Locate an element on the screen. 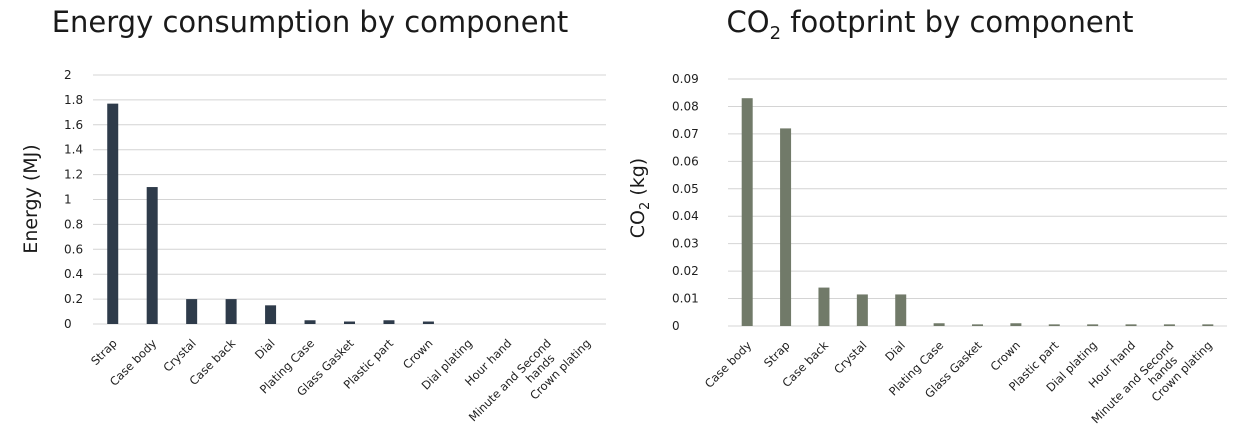 Image resolution: width=1240 pixels, height=430 pixels. energy-y-tick-label: 0 is located at coordinates (68, 324).